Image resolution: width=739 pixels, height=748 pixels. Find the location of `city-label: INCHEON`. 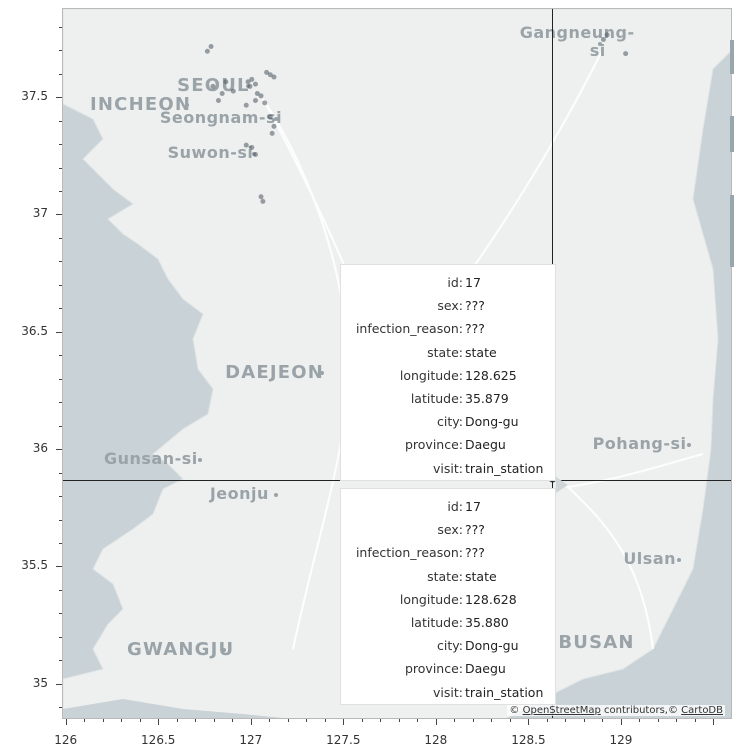

city-label: INCHEON is located at coordinates (141, 105).